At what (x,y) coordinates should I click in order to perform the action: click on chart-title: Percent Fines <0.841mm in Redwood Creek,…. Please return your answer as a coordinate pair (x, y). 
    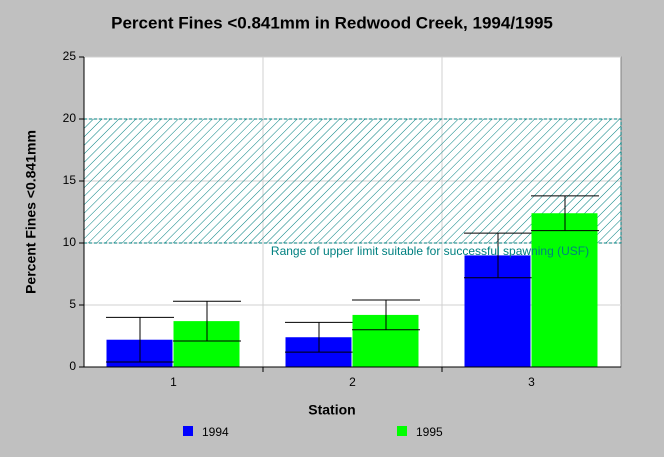
    Looking at the image, I should click on (332, 22).